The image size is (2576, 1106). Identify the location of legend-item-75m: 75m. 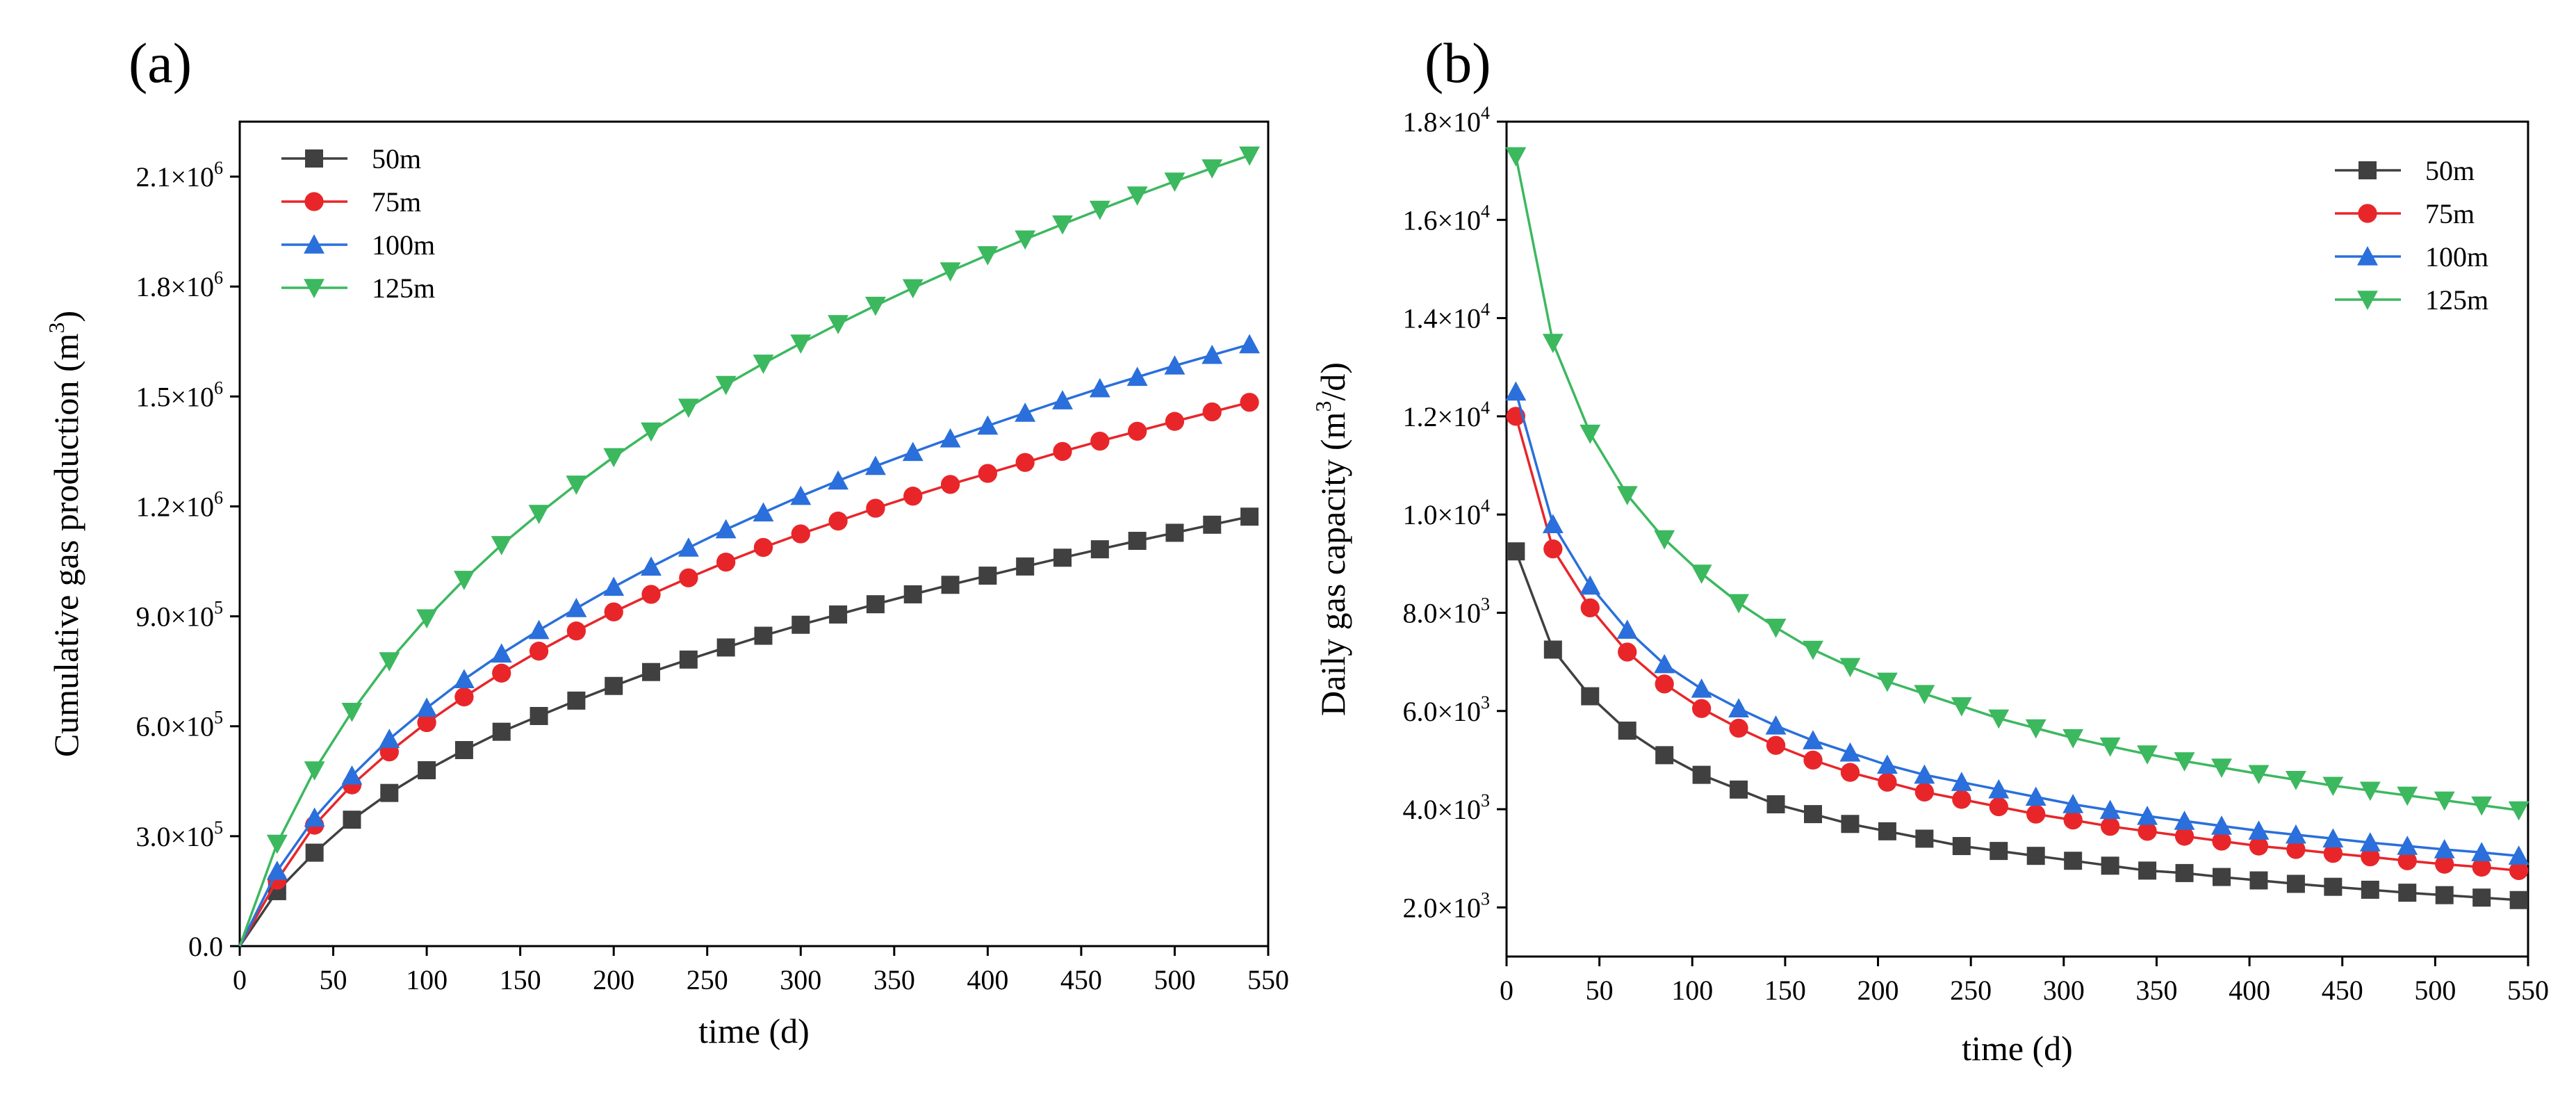
(2405, 213).